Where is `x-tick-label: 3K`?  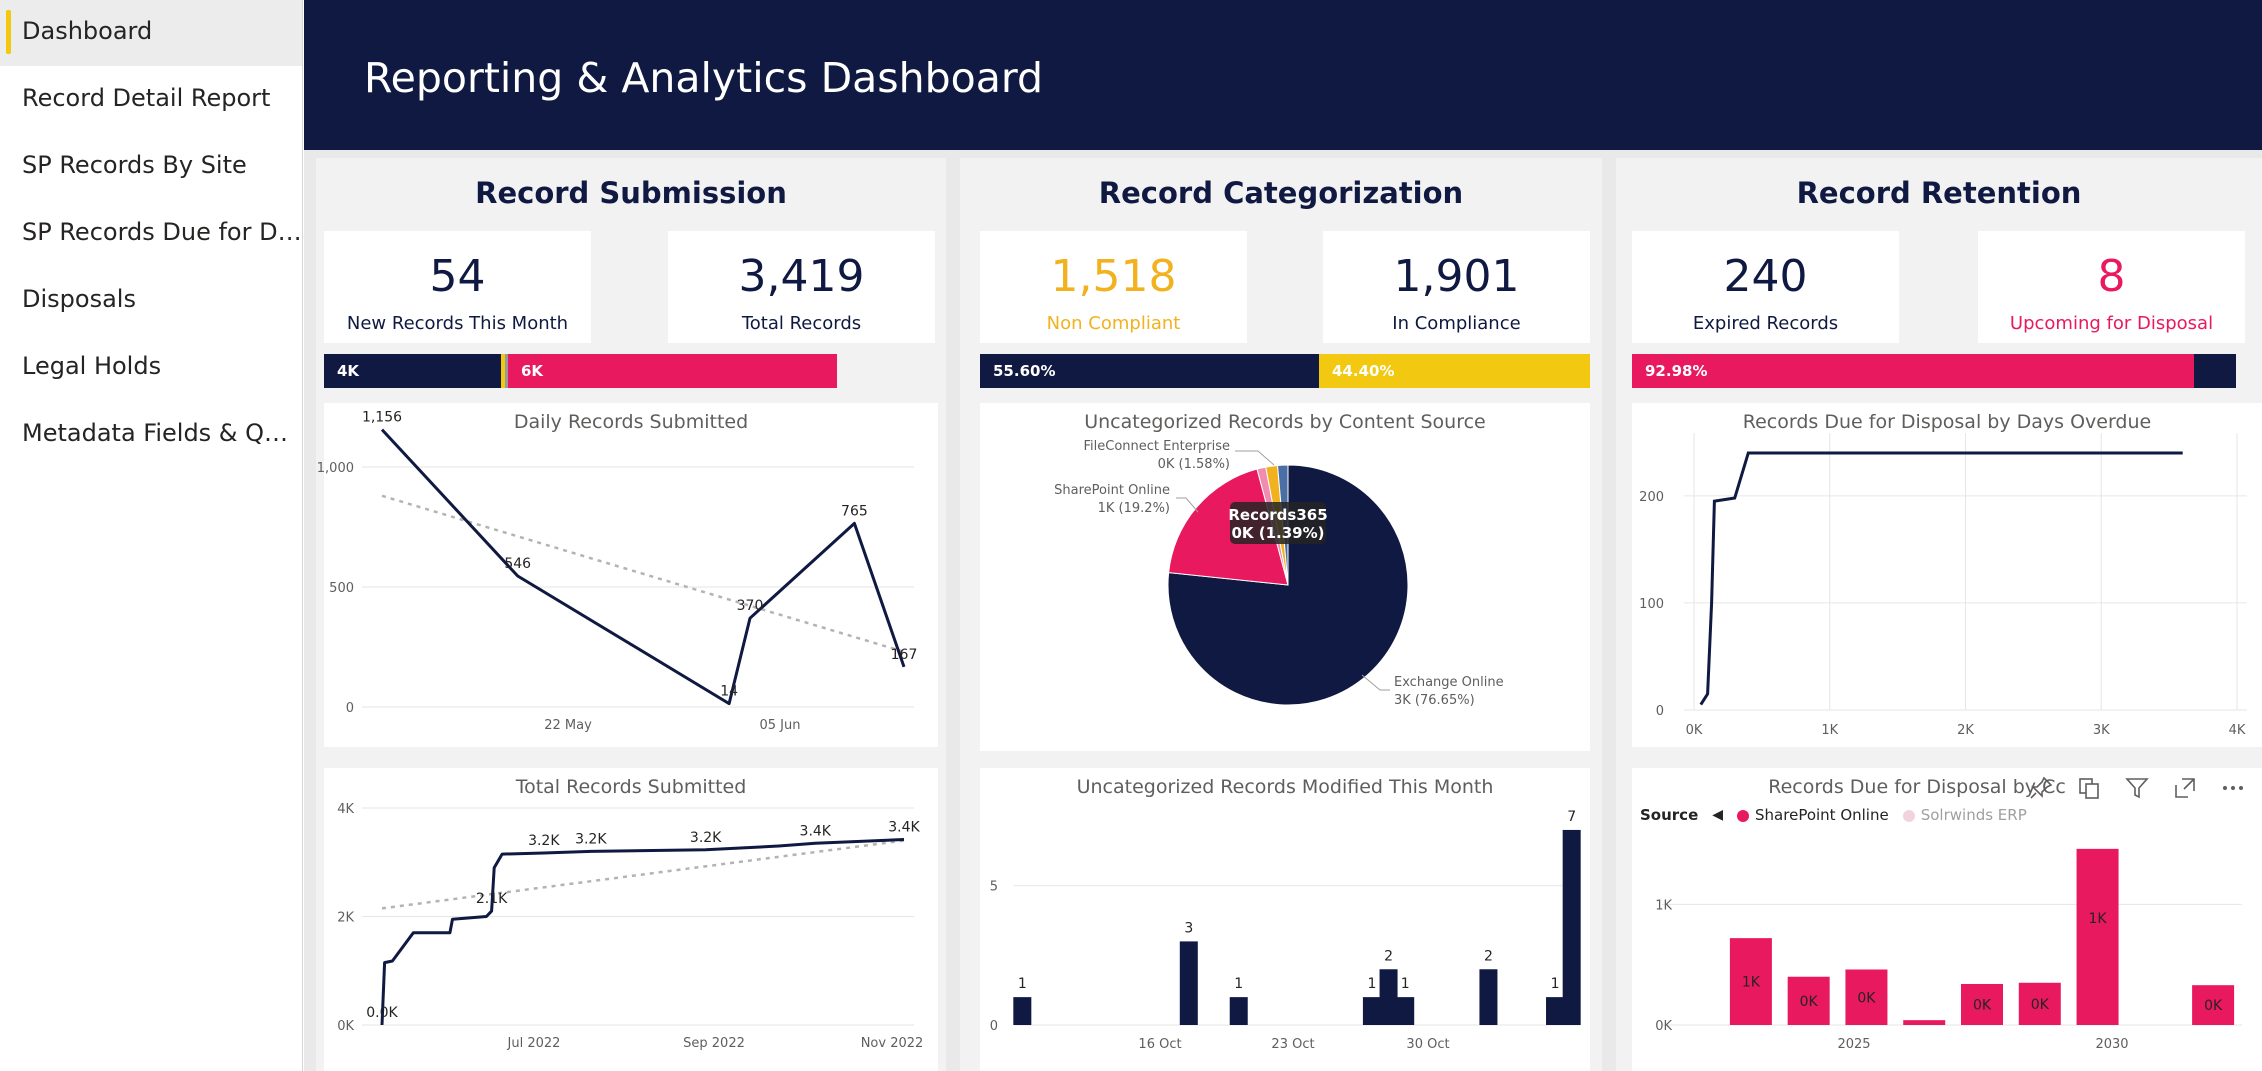 x-tick-label: 3K is located at coordinates (2101, 730).